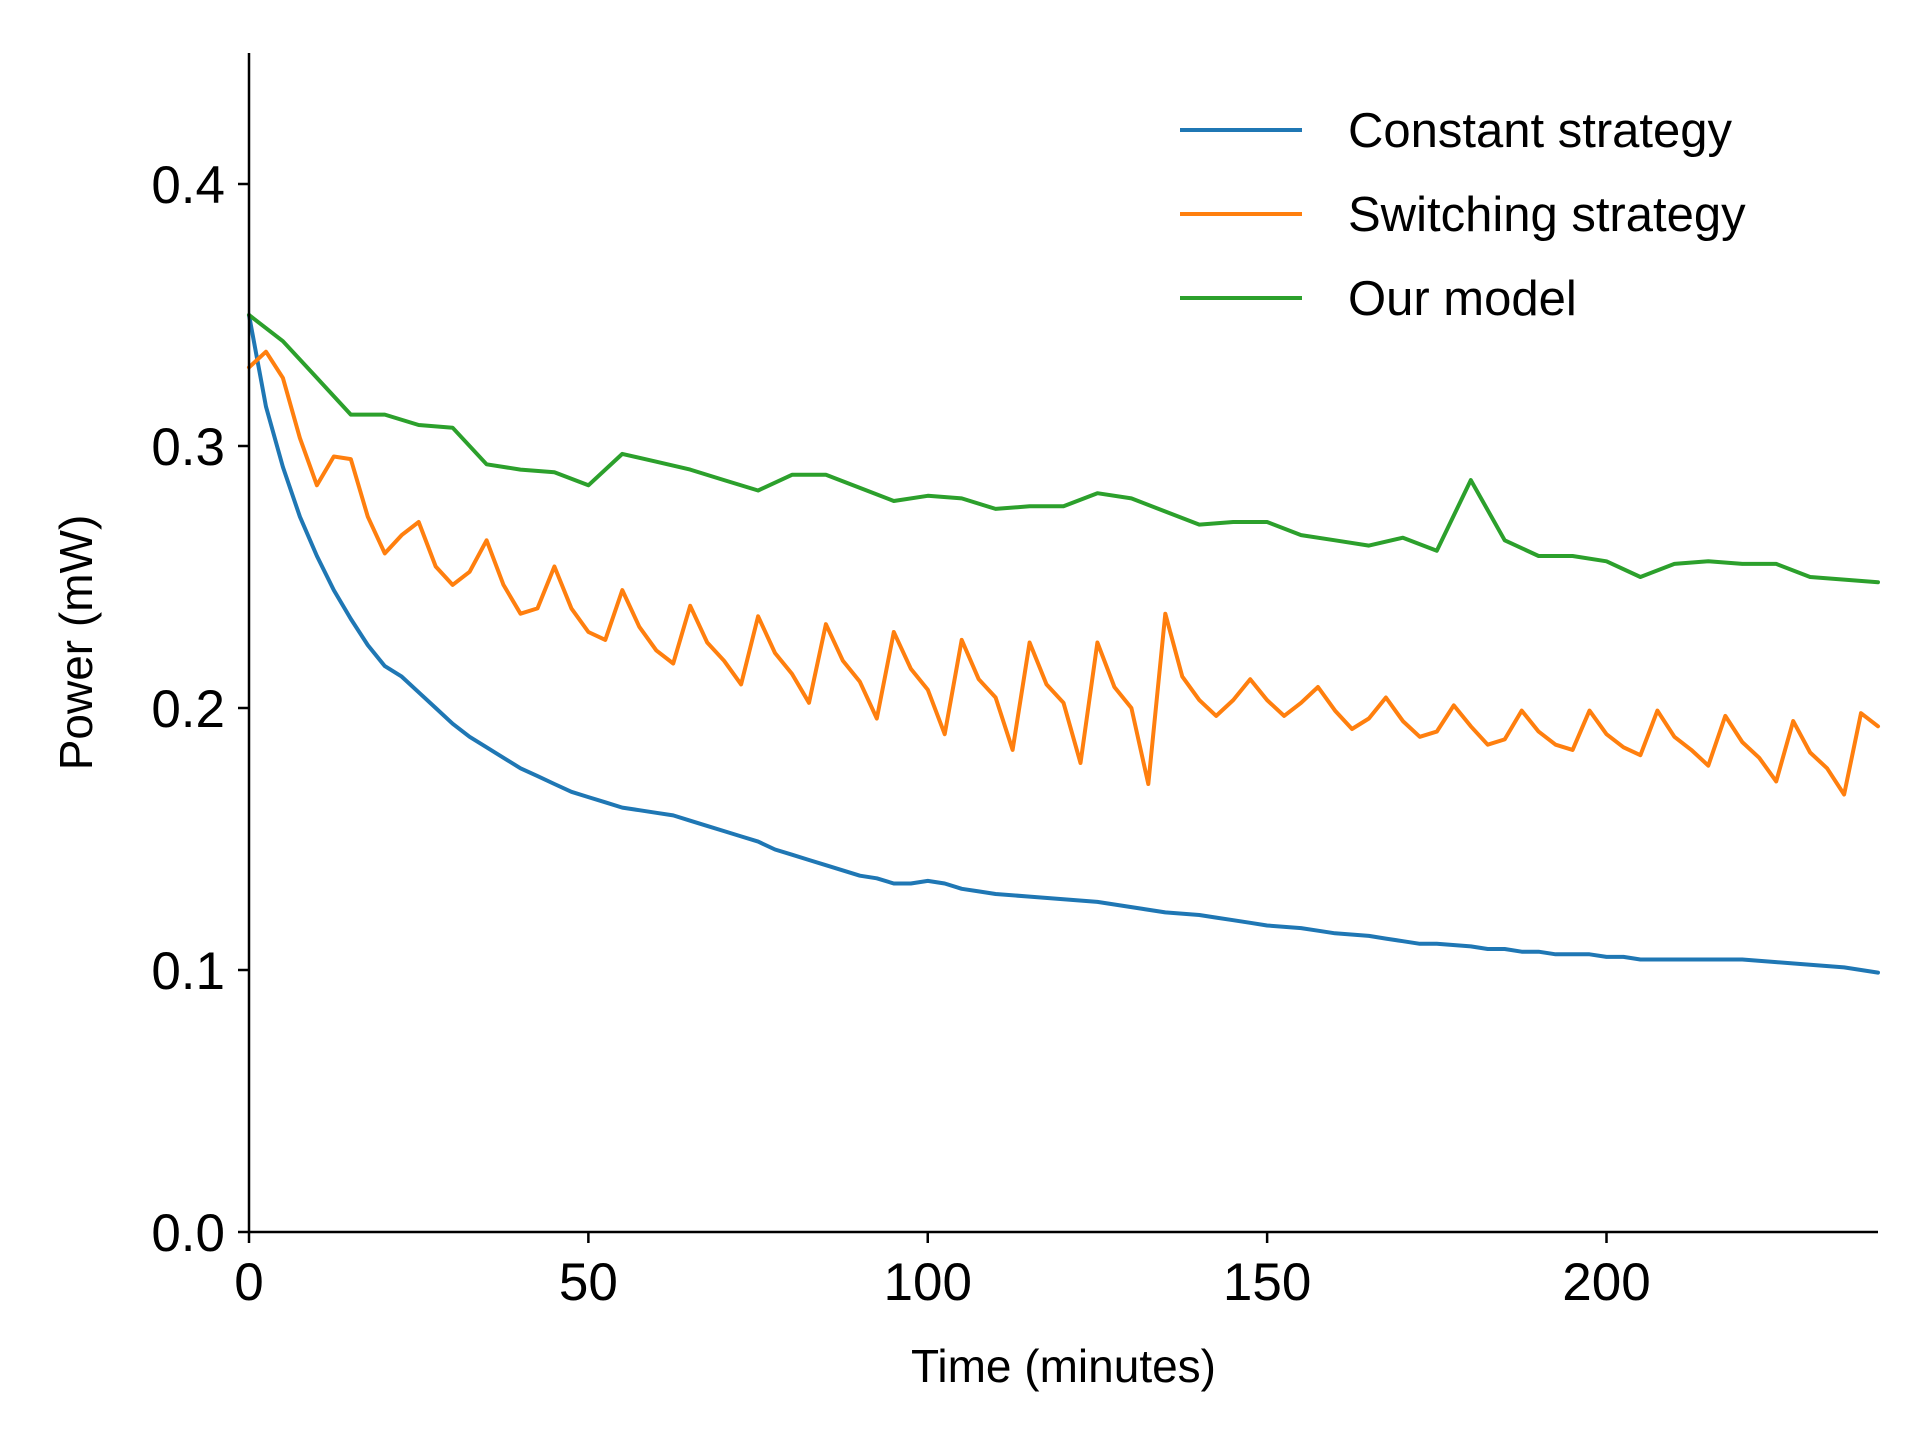  What do you see at coordinates (928, 1282) in the screenshot?
I see `x-tick-label: 100` at bounding box center [928, 1282].